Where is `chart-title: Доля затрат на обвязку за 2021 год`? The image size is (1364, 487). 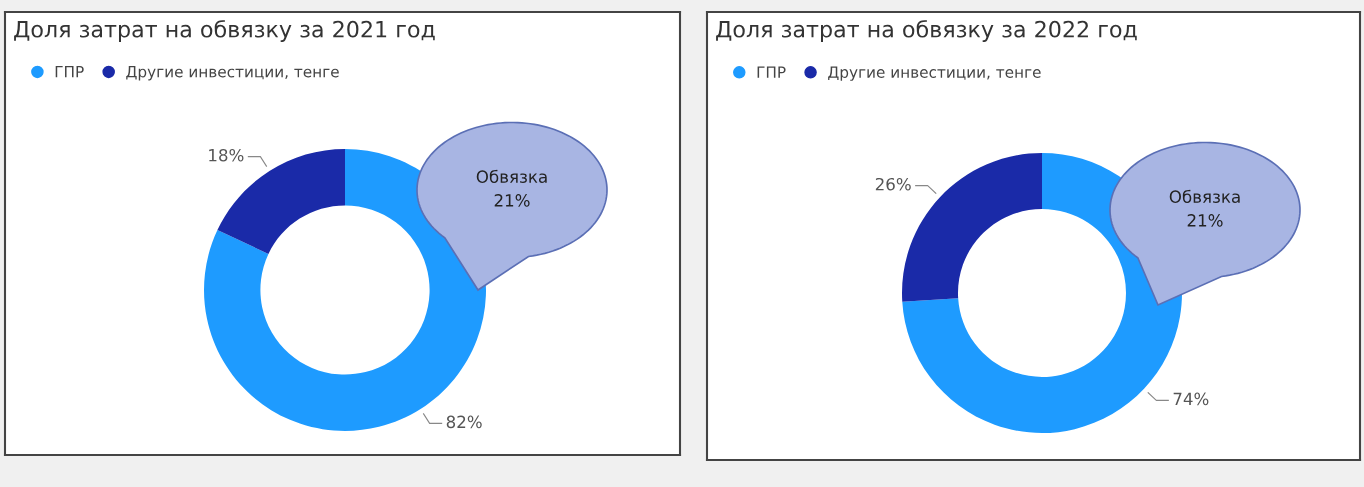 chart-title: Доля затрат на обвязку за 2021 год is located at coordinates (224, 31).